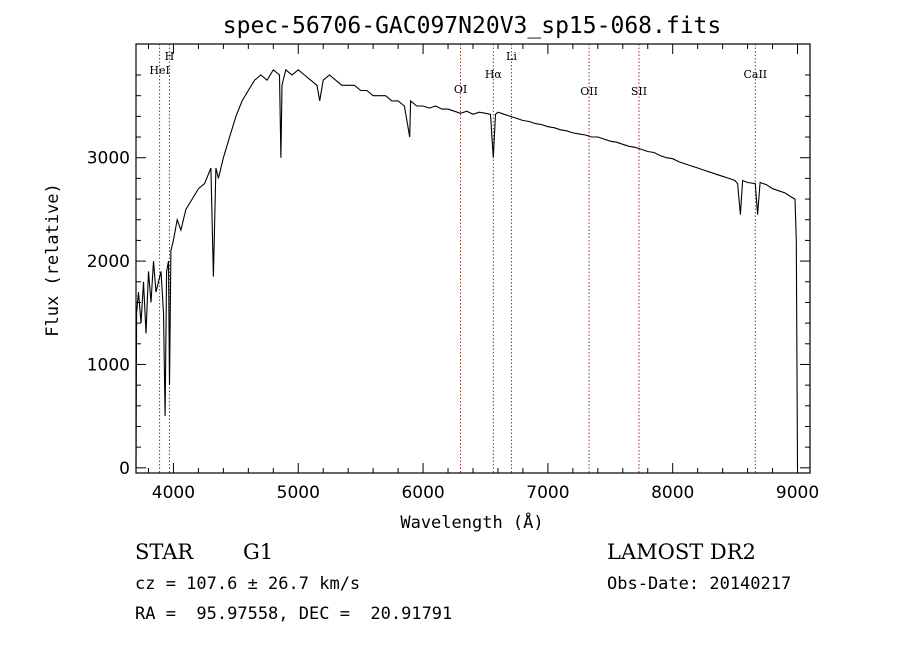  Describe the element at coordinates (294, 614) in the screenshot. I see `coordinates: RA = 95.97558, DEC = 20.91791` at that location.